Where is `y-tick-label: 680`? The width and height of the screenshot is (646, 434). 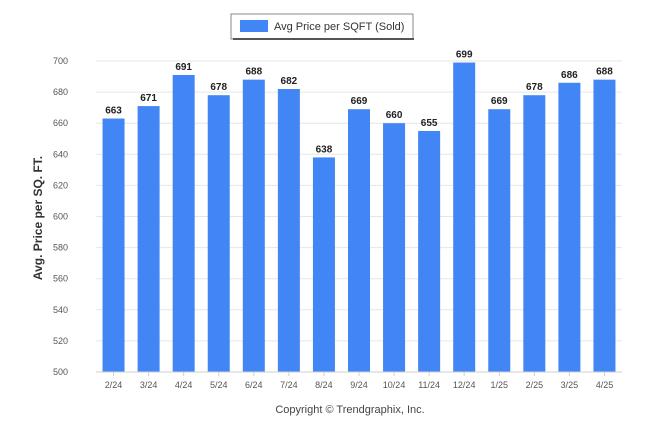 y-tick-label: 680 is located at coordinates (60, 92).